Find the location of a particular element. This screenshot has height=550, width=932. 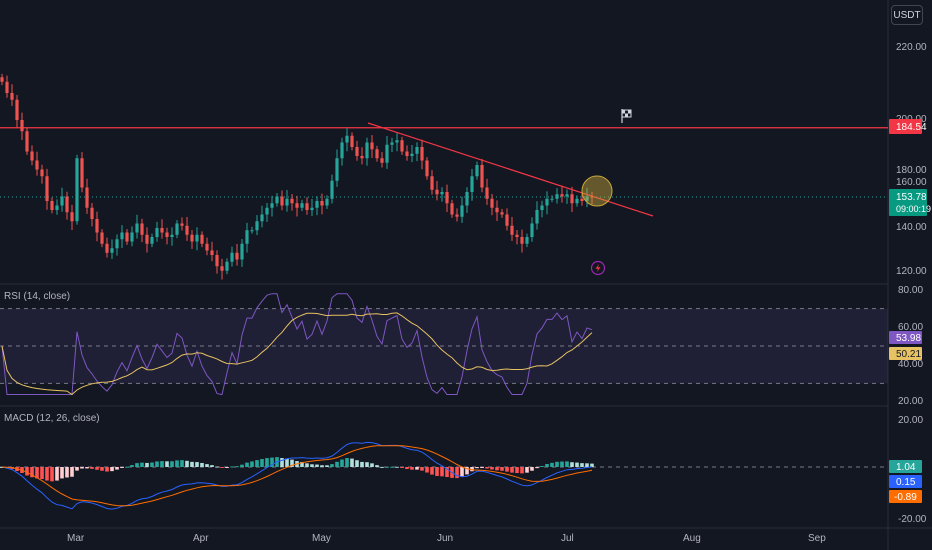

bar-countdown: 09:00:19 is located at coordinates (913, 209).